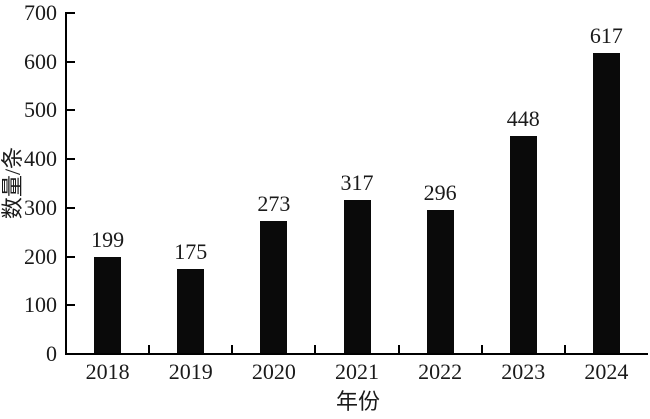 The width and height of the screenshot is (650, 419). What do you see at coordinates (357, 277) in the screenshot?
I see `bar-2021` at bounding box center [357, 277].